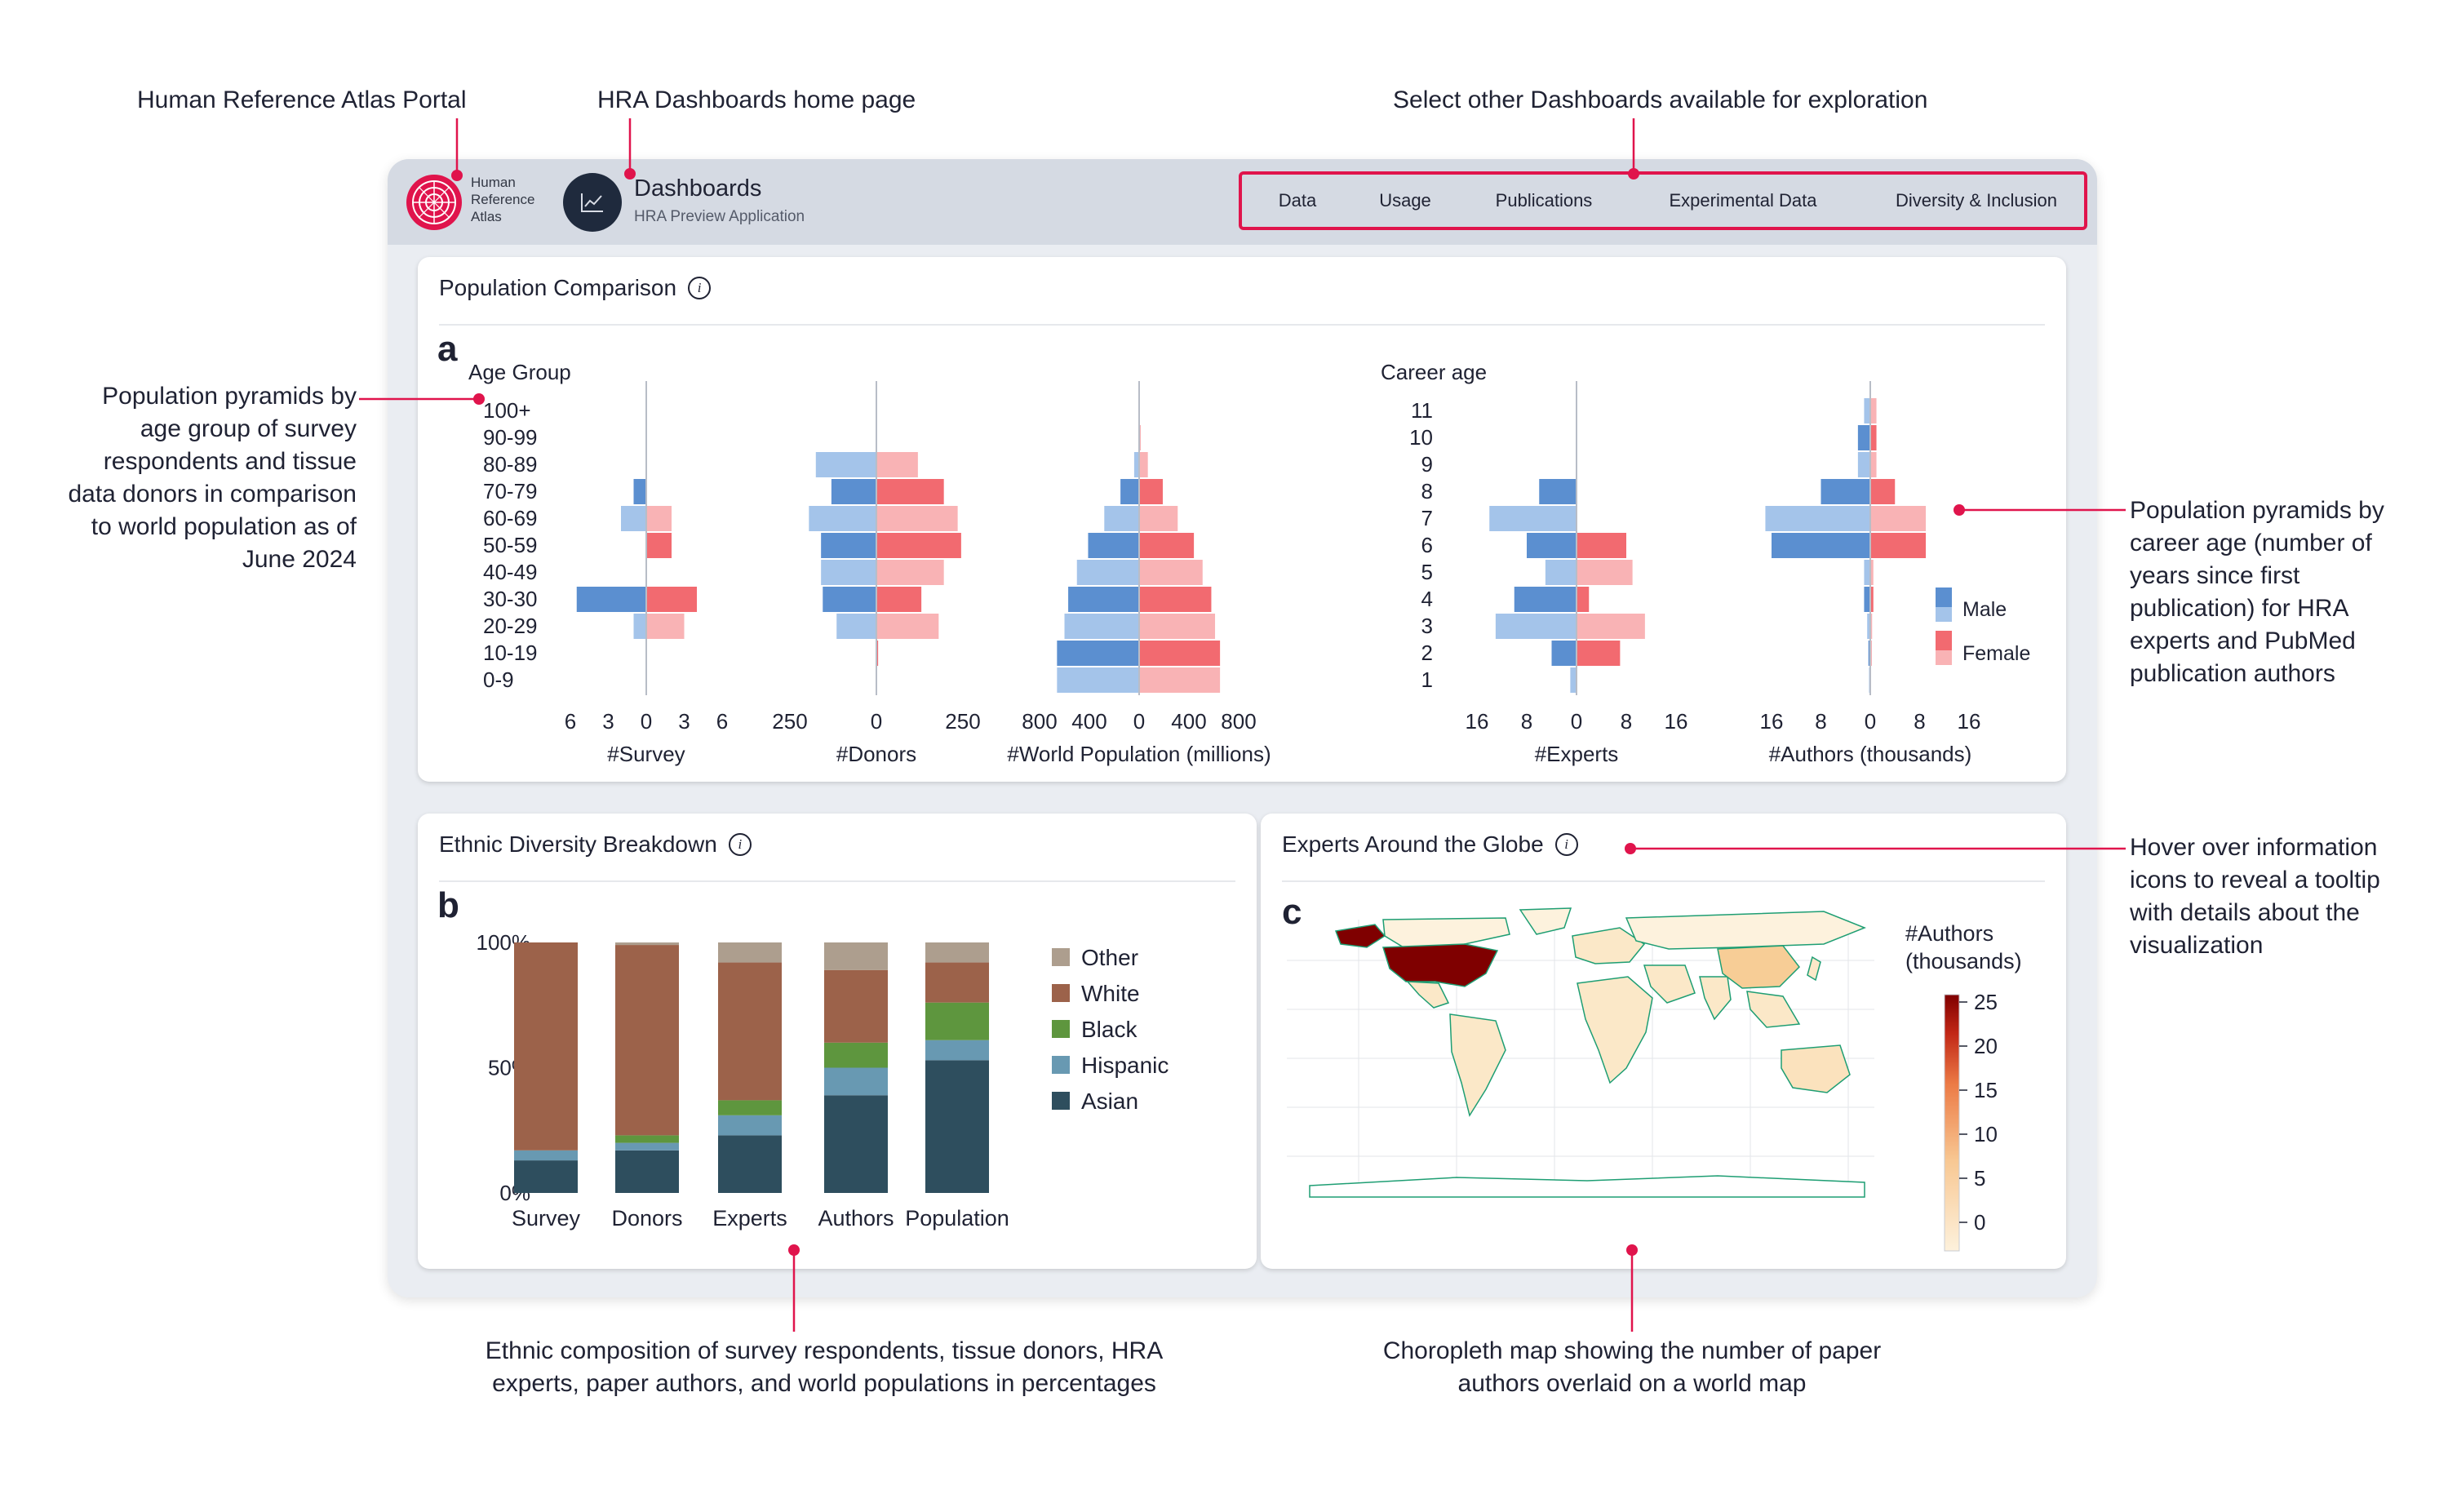 This screenshot has width=2448, height=1512. Describe the element at coordinates (1405, 200) in the screenshot. I see `nav-usage: Usage` at that location.